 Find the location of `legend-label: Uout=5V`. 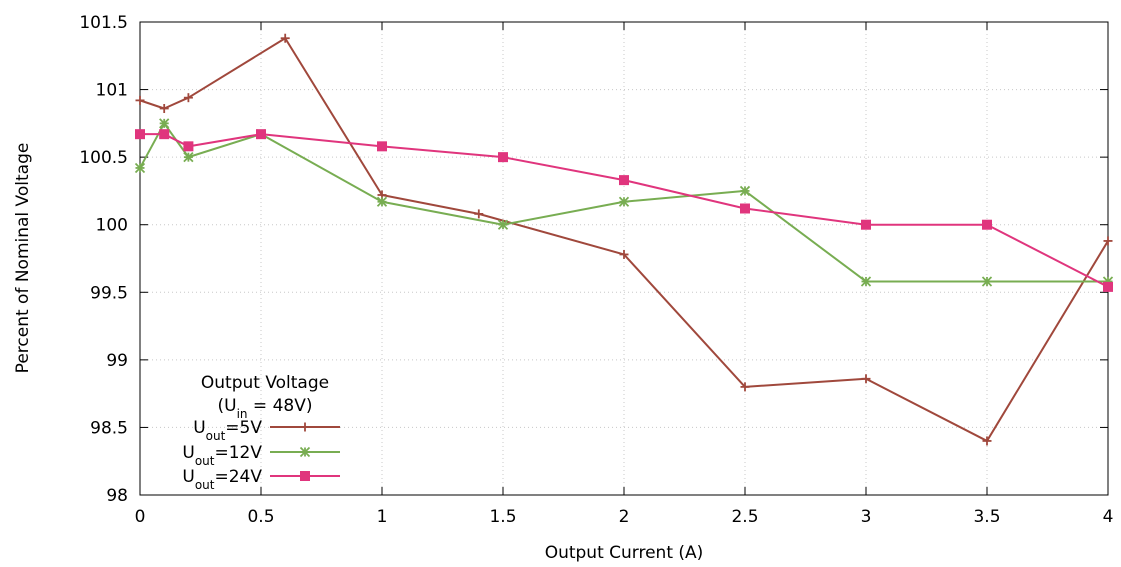

legend-label: Uout=5V is located at coordinates (227, 430).